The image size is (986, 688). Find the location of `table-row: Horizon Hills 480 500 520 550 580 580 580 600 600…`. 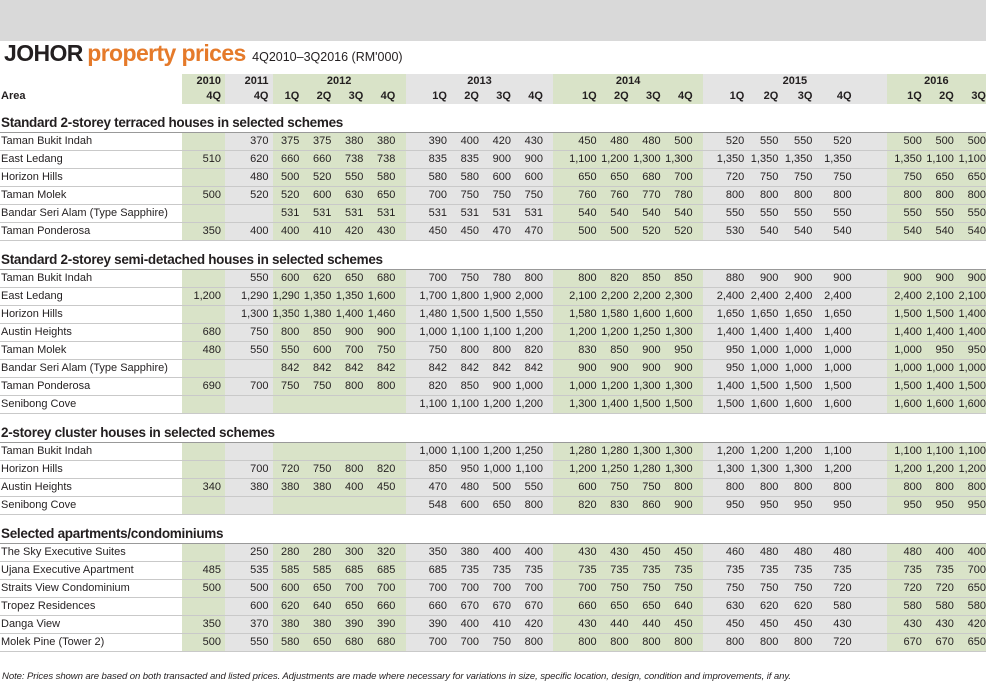

table-row: Horizon Hills 480 500 520 550 580 580 580 600 600… is located at coordinates (493, 177).